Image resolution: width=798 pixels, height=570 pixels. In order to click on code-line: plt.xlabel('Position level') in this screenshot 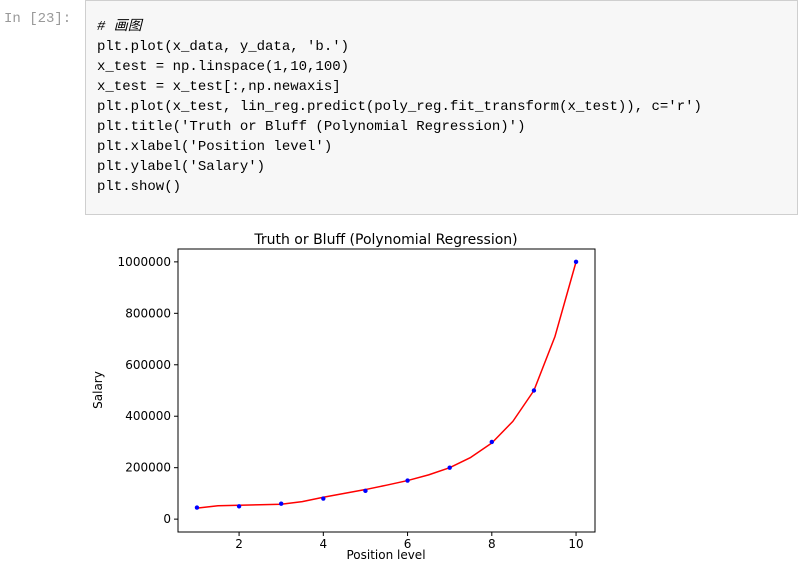, I will do `click(214, 147)`.